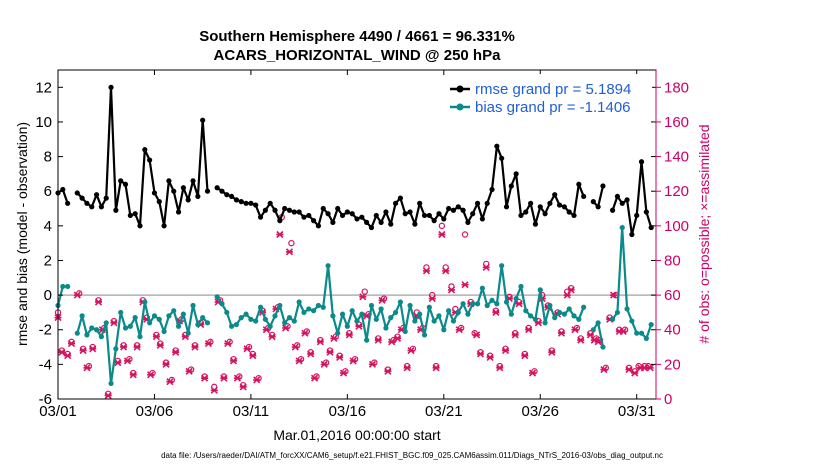  Describe the element at coordinates (155, 411) in the screenshot. I see `x-tick-label: 03/06` at that location.